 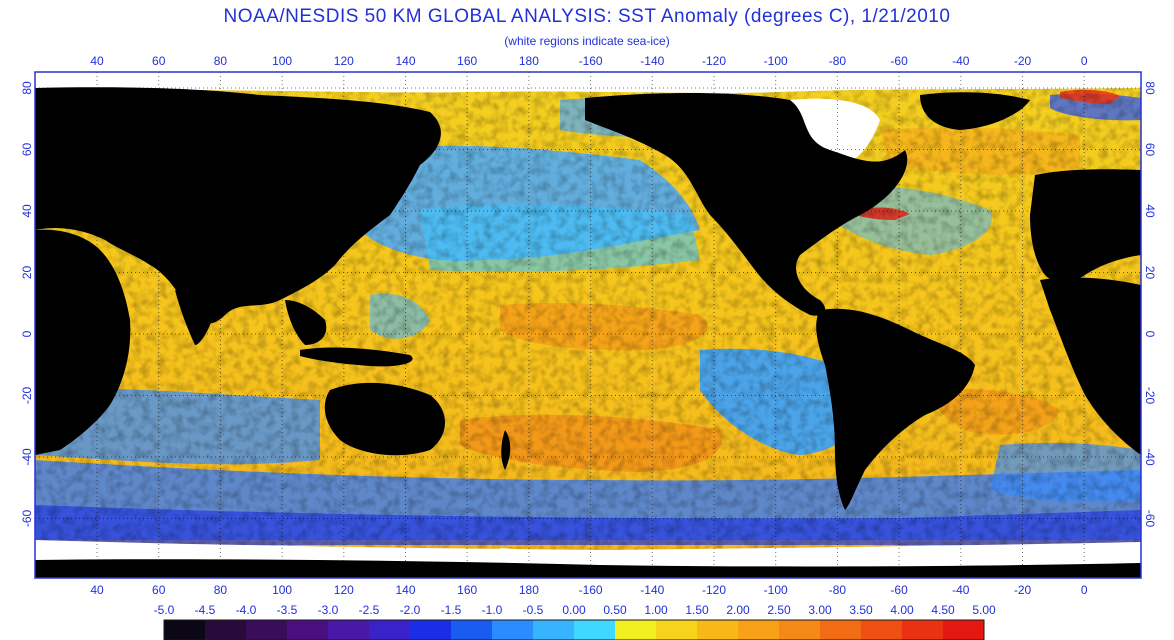 I want to click on y-tick-label-right: 40, so click(x=1150, y=211).